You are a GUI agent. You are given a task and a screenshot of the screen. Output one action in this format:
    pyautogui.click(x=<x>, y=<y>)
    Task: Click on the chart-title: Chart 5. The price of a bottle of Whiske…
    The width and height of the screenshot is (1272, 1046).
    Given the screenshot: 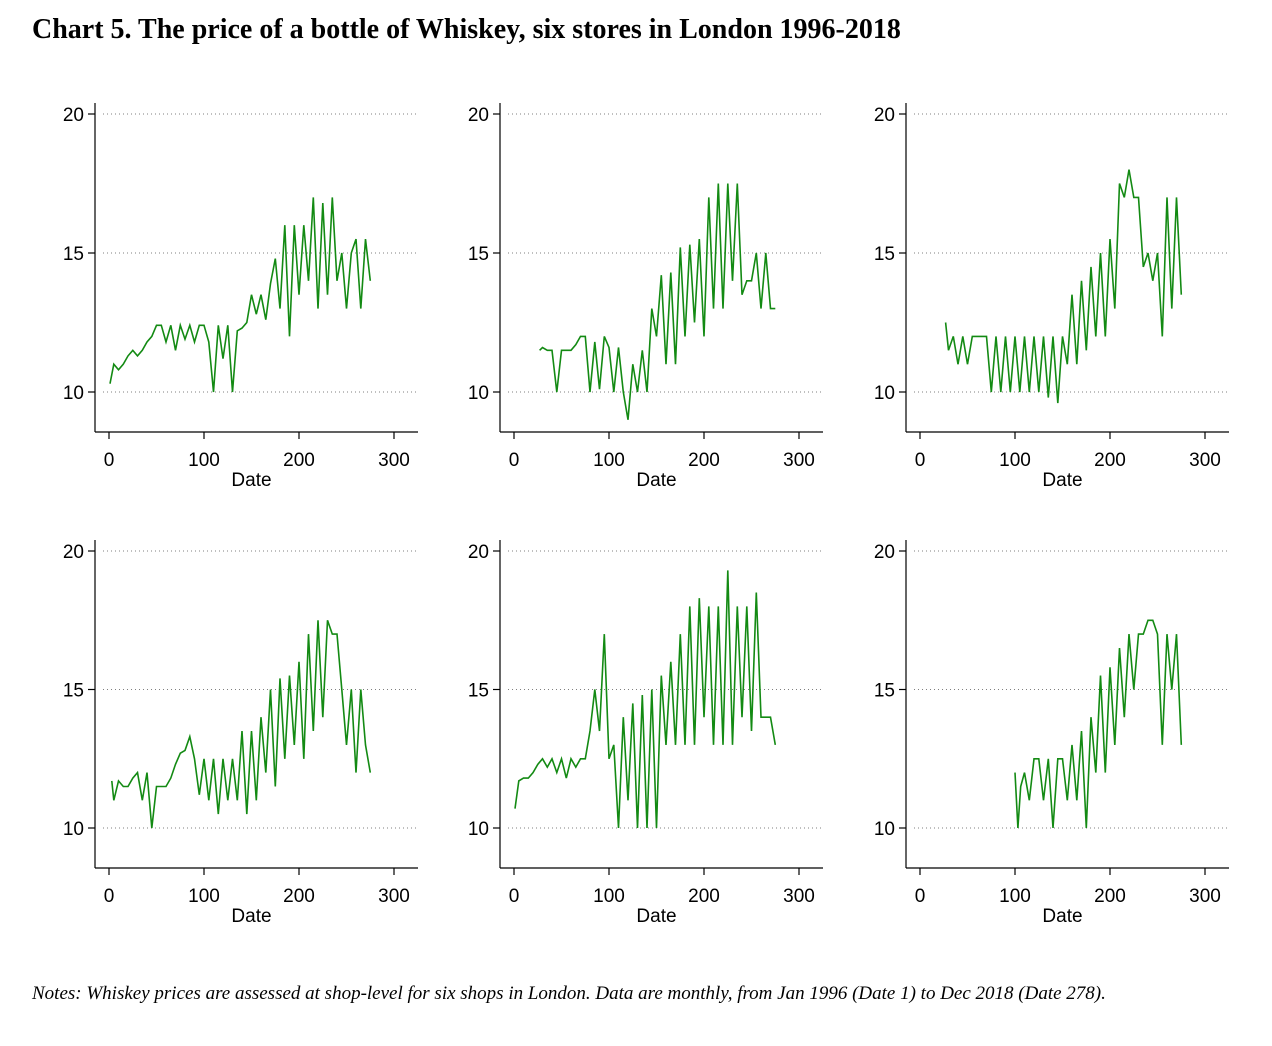 What is the action you would take?
    pyautogui.click(x=466, y=29)
    